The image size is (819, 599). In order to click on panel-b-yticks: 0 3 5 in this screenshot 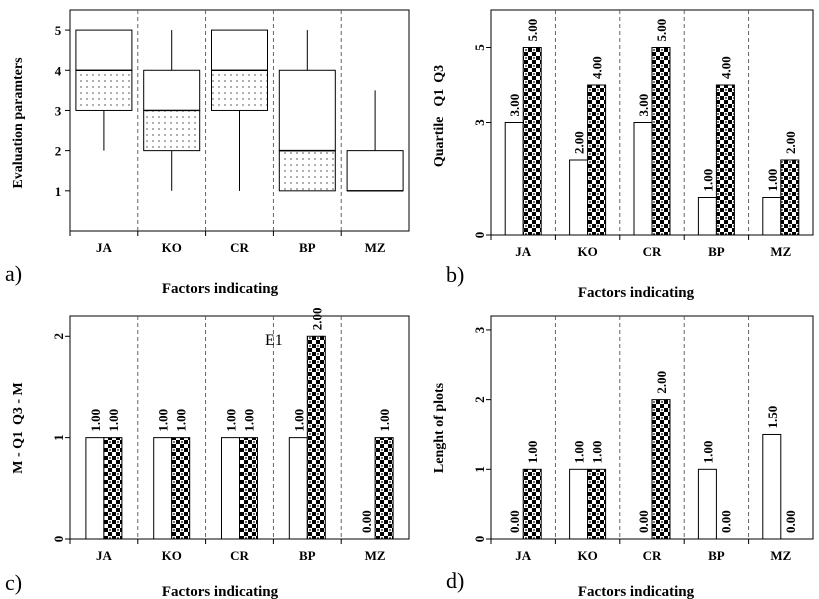, I will do `click(481, 141)`.